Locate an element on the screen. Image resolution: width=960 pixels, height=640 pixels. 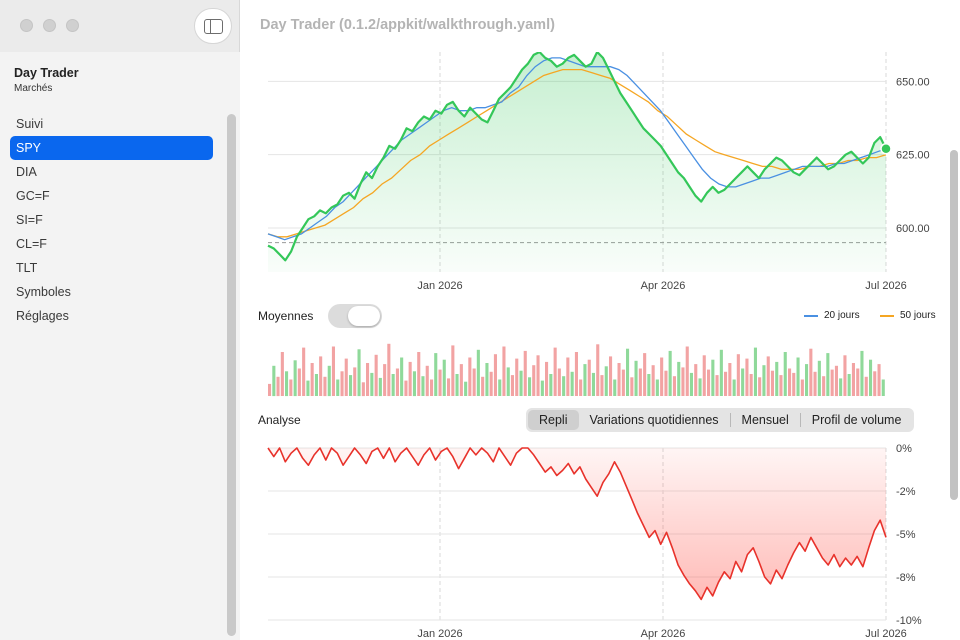
sidebar-item-spy: SPY is located at coordinates (111, 148).